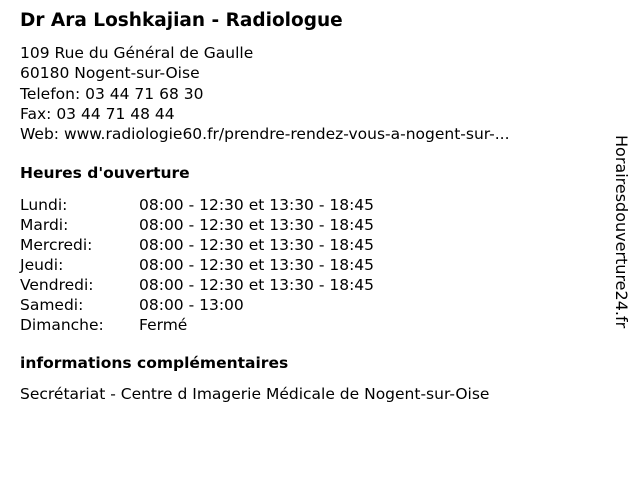 The width and height of the screenshot is (640, 480). I want to click on hours-row: Vendredi: 08:00 - 12:30 et 13:30 - 18:45, so click(197, 285).